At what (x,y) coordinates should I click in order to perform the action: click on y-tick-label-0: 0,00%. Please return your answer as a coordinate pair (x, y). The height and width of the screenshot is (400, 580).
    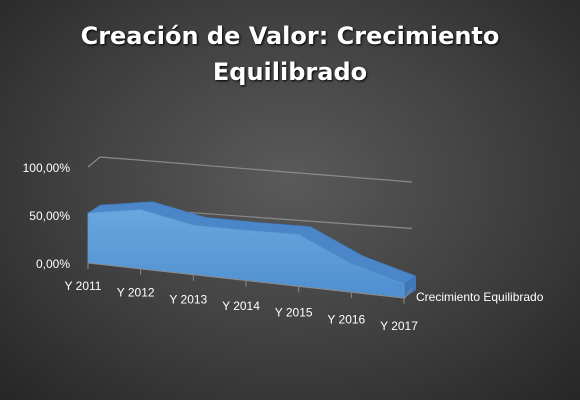
    Looking at the image, I should click on (53, 264).